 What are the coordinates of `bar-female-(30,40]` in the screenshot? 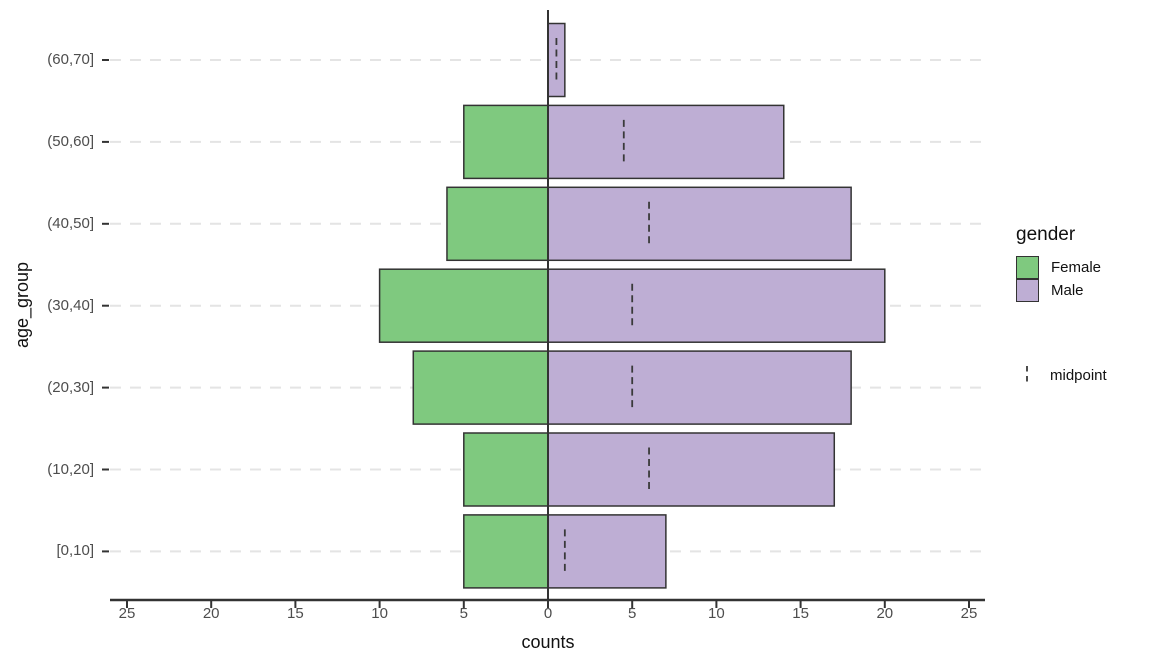 It's located at (463, 305).